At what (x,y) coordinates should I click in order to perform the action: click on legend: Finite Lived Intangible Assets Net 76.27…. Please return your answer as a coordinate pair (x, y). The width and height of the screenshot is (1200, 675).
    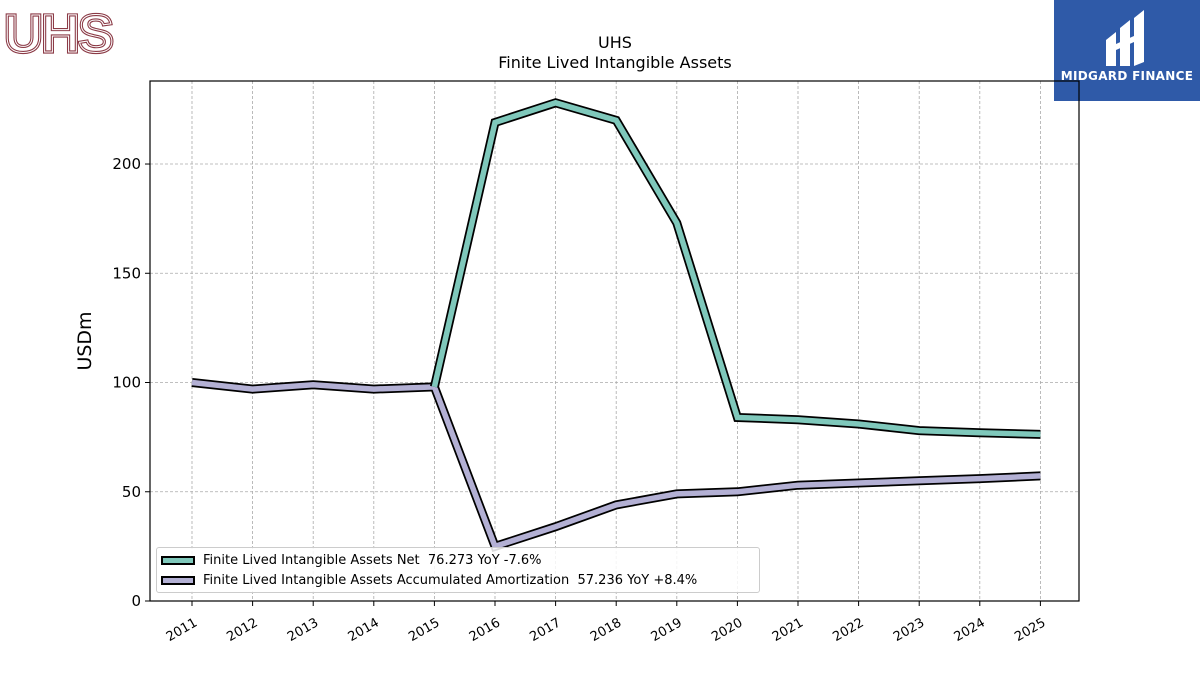
    Looking at the image, I should click on (458, 570).